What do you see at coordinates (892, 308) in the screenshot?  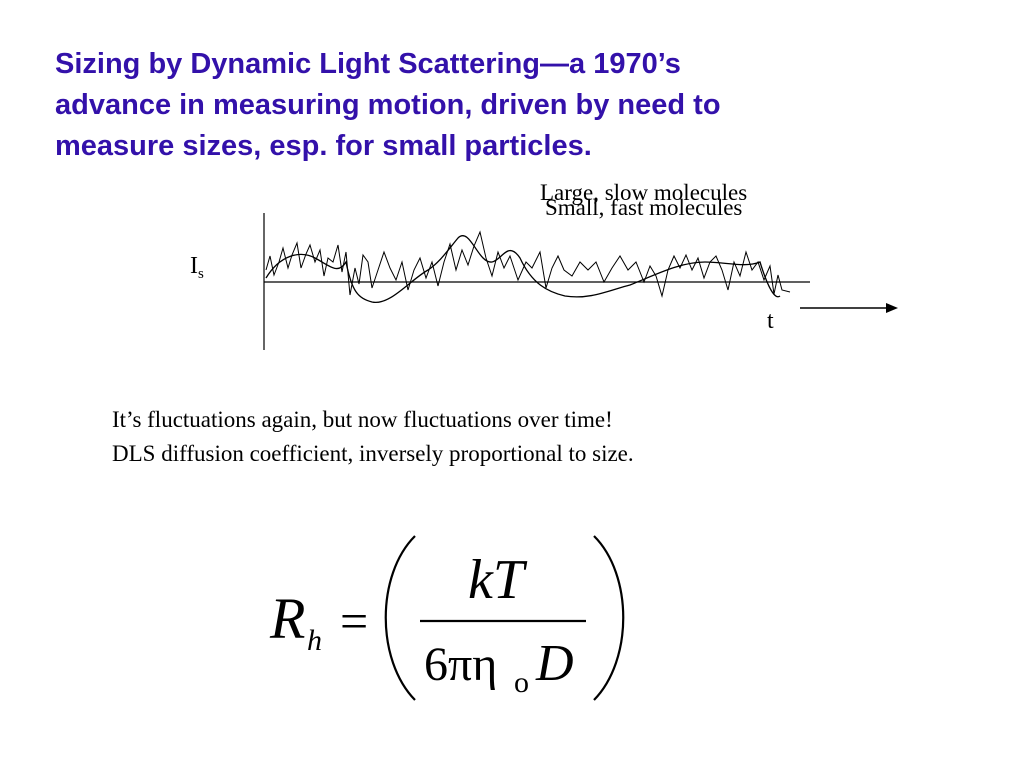 I see `time-arrow-head` at bounding box center [892, 308].